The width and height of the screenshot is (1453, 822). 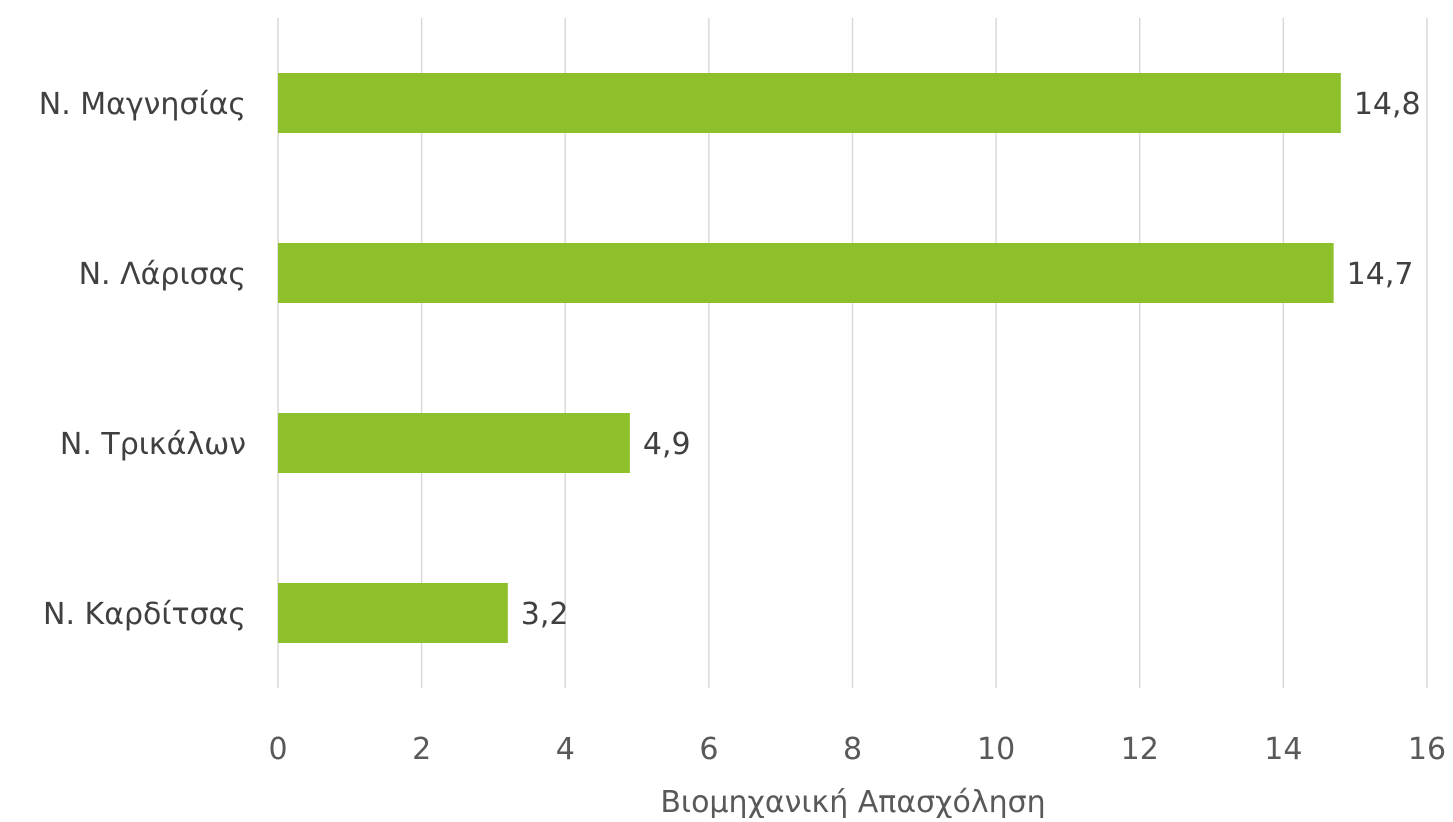 I want to click on value-label: 14,7, so click(x=1380, y=274).